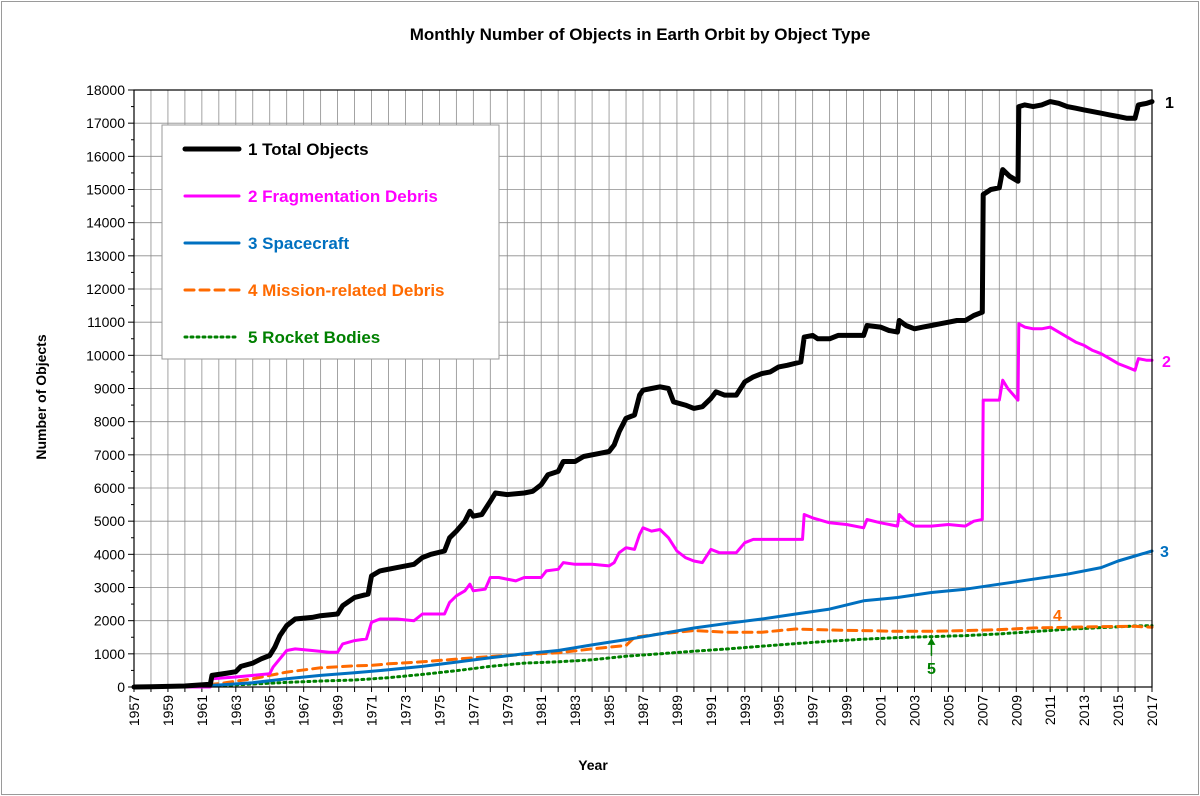  I want to click on series-end-label-mission: 4, so click(1057, 616).